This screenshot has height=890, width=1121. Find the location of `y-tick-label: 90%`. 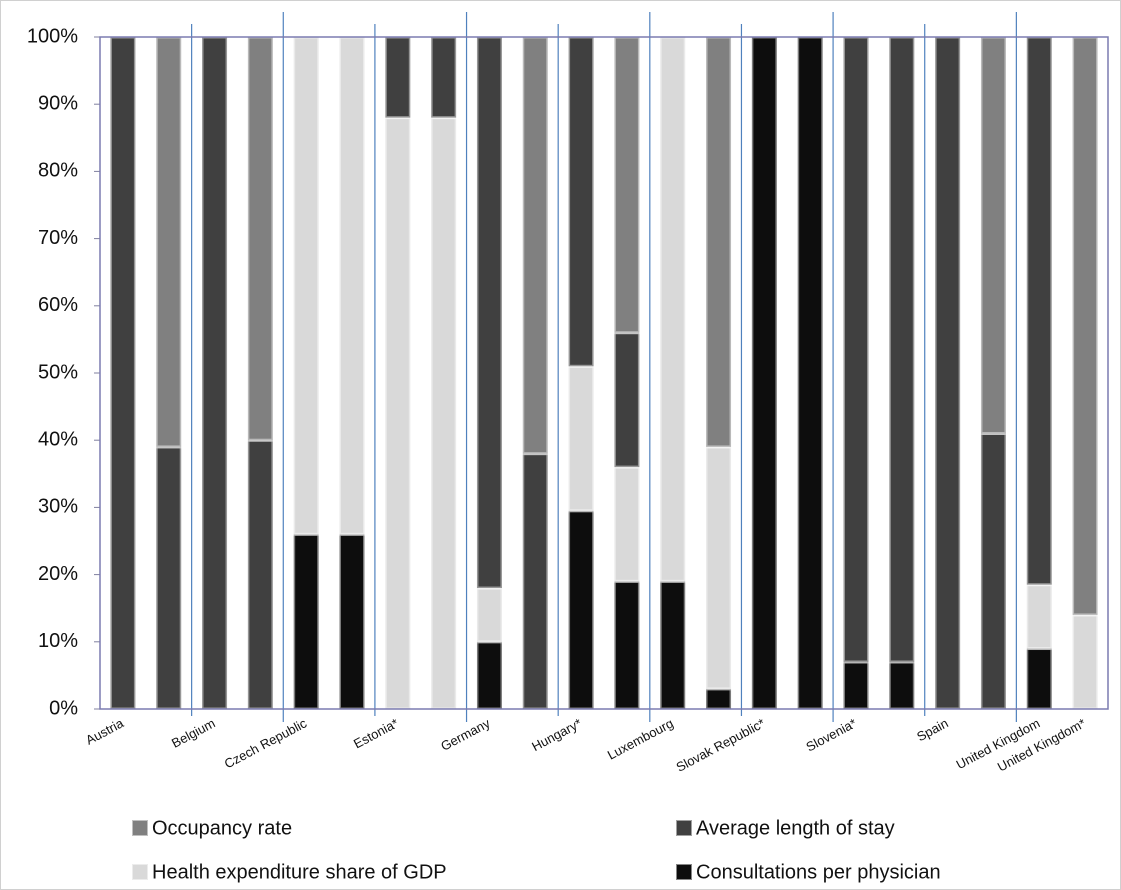

y-tick-label: 90% is located at coordinates (58, 103).